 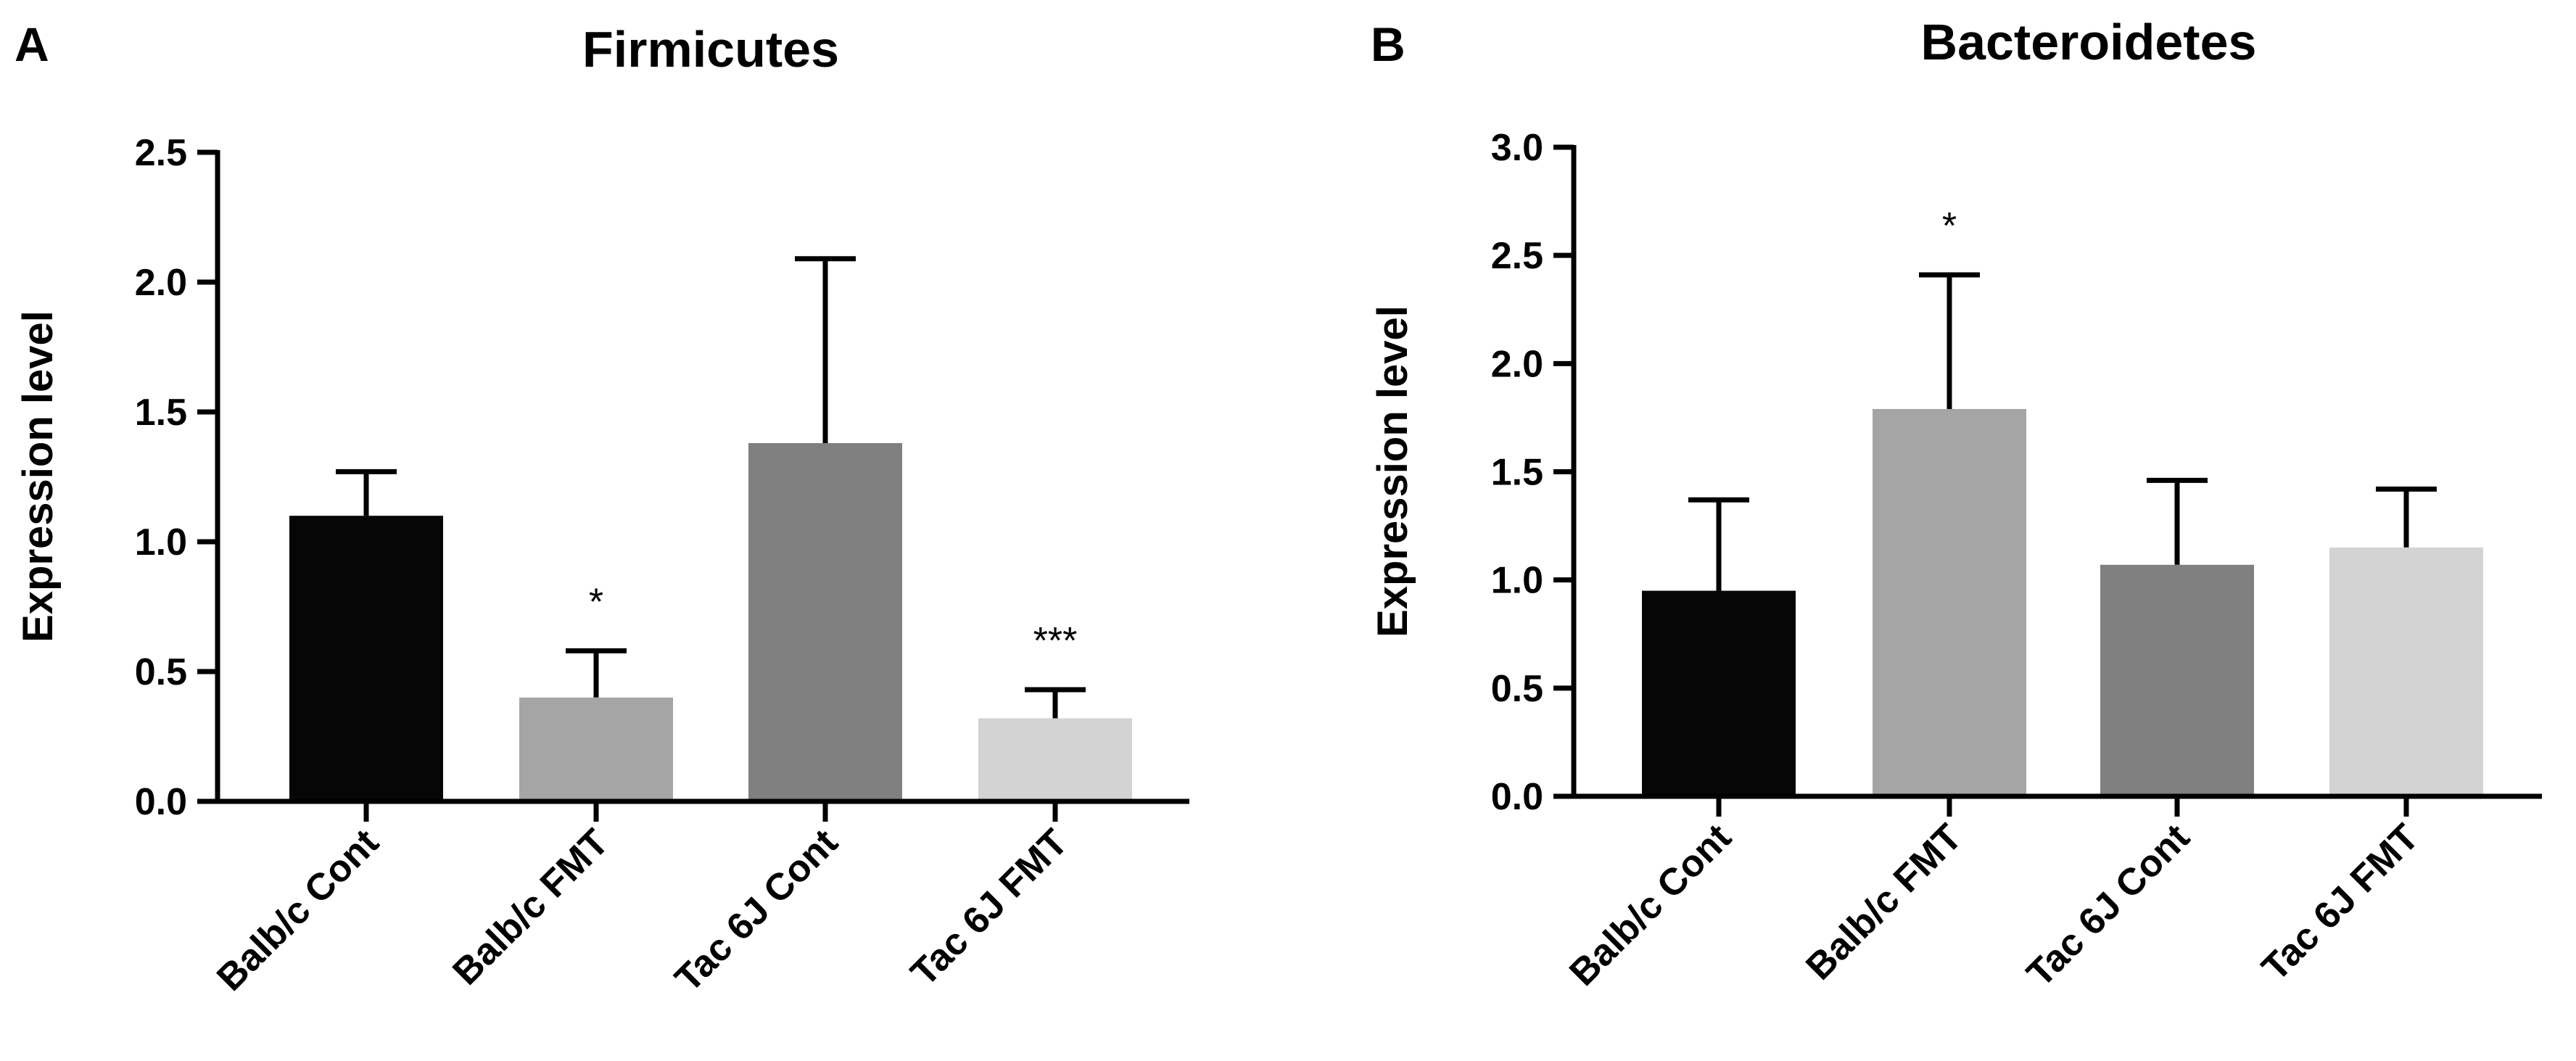 I want to click on panel-a-y-axis-label: Expression level, so click(x=38, y=476).